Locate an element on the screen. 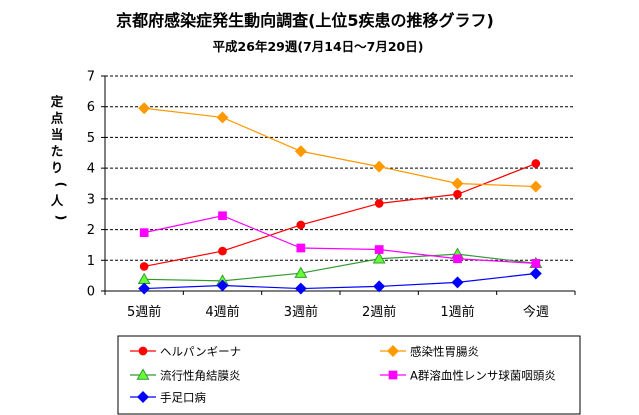 This screenshot has width=639, height=415. y-axis-label-char: ( is located at coordinates (61, 185).